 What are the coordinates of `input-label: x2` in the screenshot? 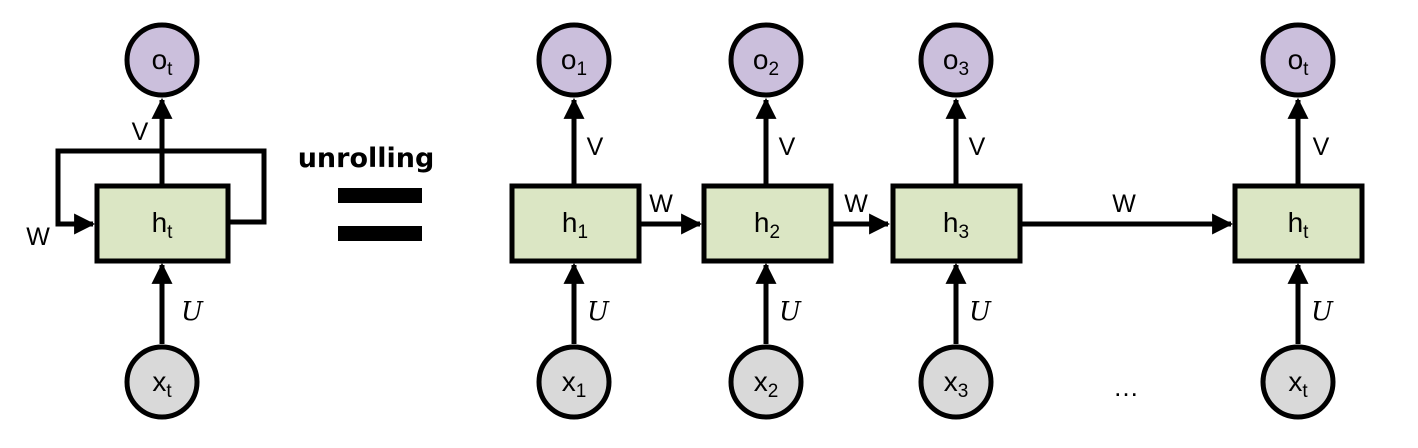 It's located at (766, 384).